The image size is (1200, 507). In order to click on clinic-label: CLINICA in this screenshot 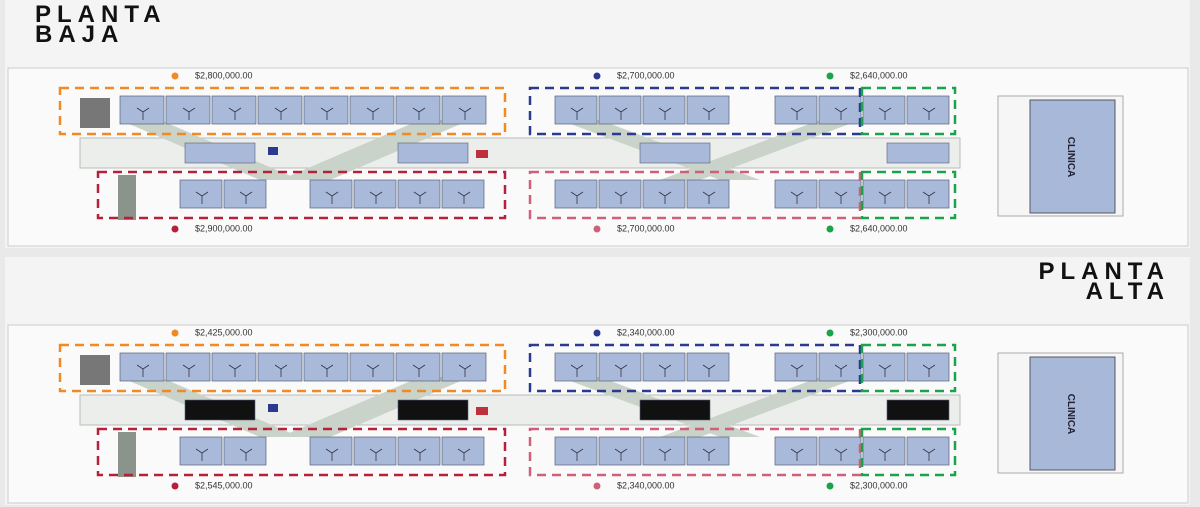, I will do `click(1070, 157)`.